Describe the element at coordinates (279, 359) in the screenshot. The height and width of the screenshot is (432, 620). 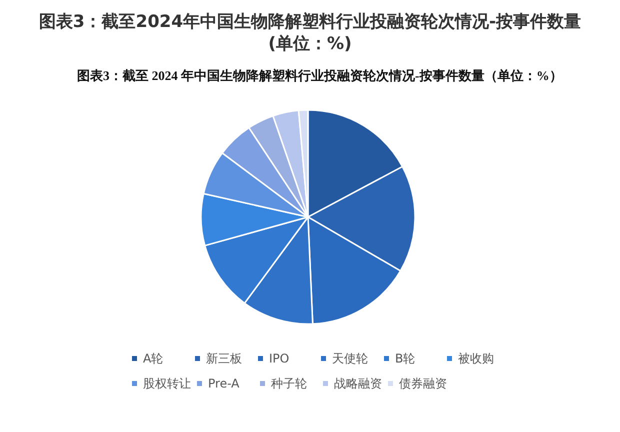
I see `legend-label: IPO` at that location.